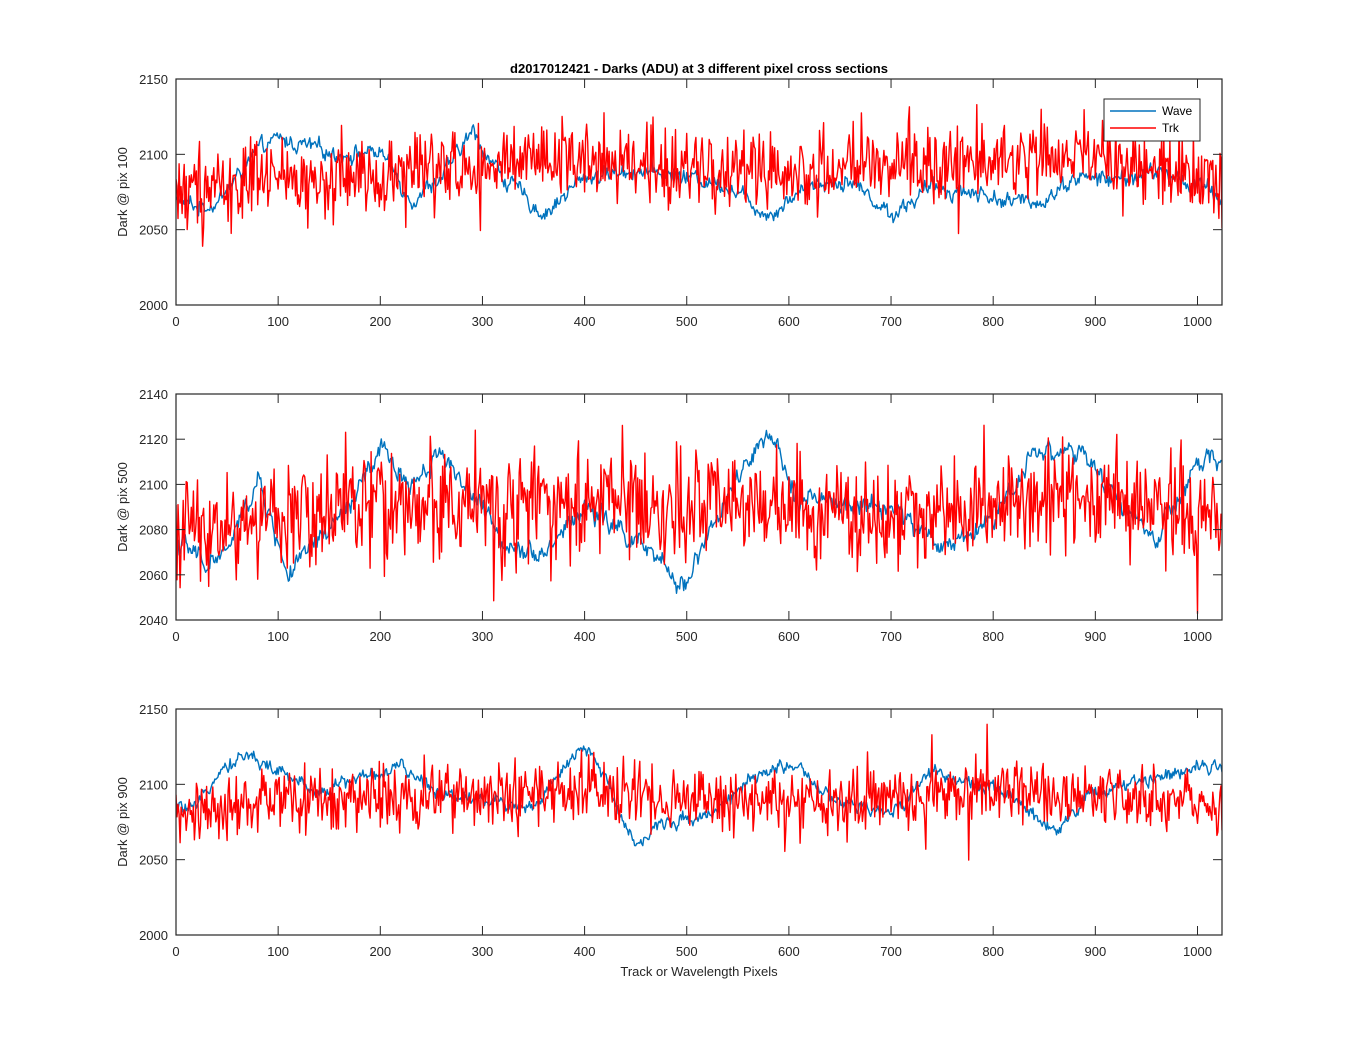 The image size is (1350, 1050). What do you see at coordinates (153, 439) in the screenshot?
I see `y-tick-label: 2120` at bounding box center [153, 439].